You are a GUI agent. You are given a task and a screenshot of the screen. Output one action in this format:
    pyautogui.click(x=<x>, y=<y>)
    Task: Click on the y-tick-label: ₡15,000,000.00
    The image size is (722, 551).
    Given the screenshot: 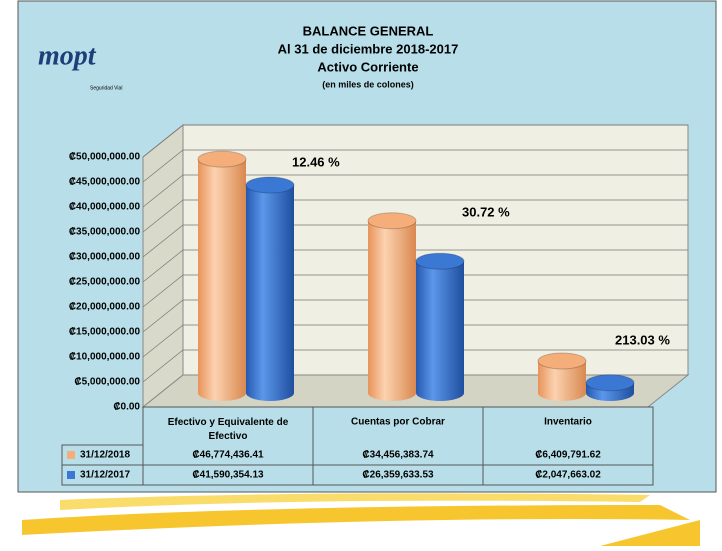 What is the action you would take?
    pyautogui.click(x=105, y=332)
    